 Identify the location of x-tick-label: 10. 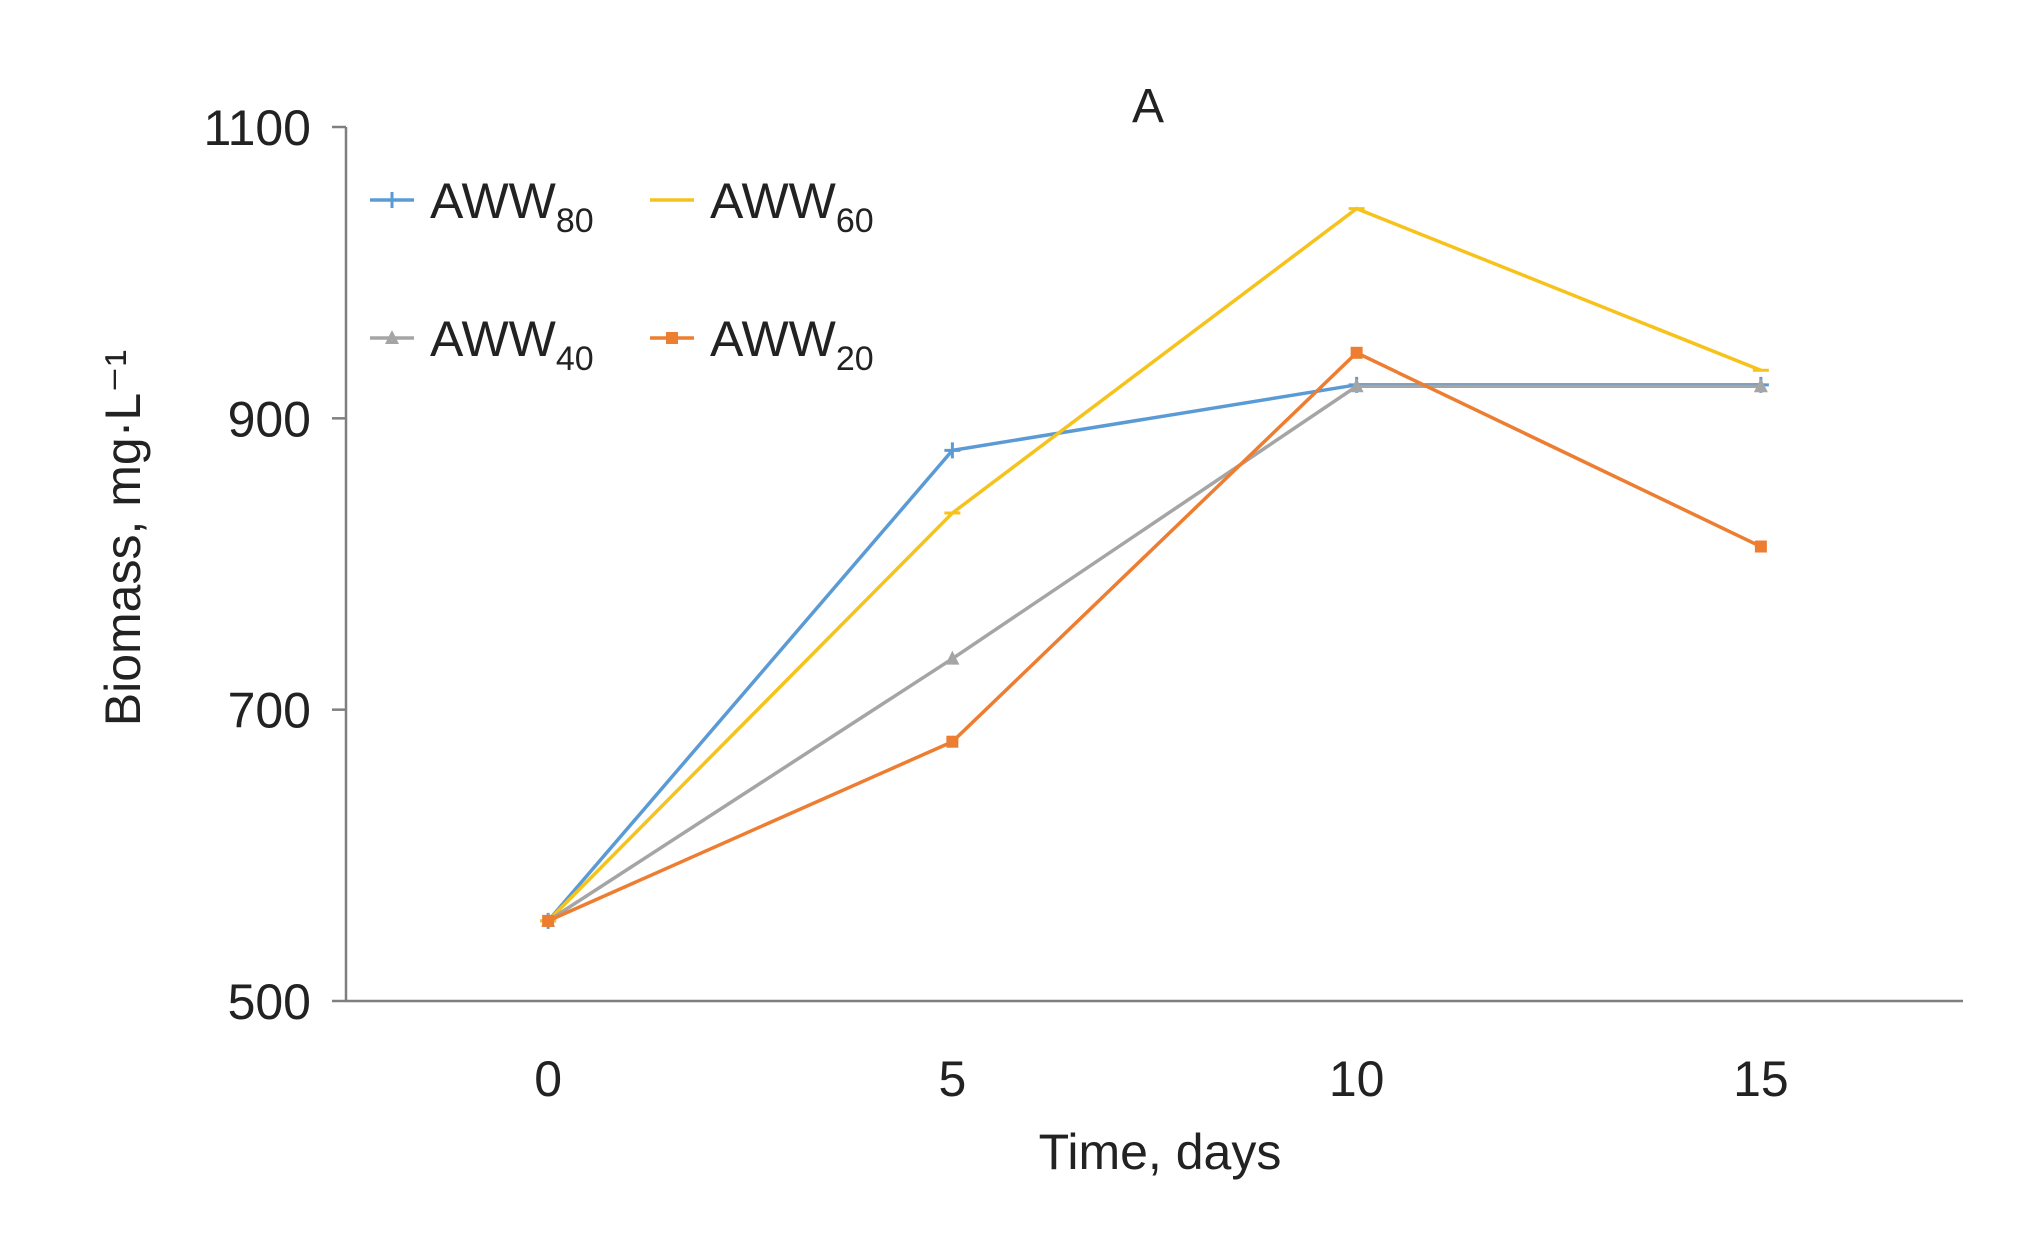
(1357, 1079).